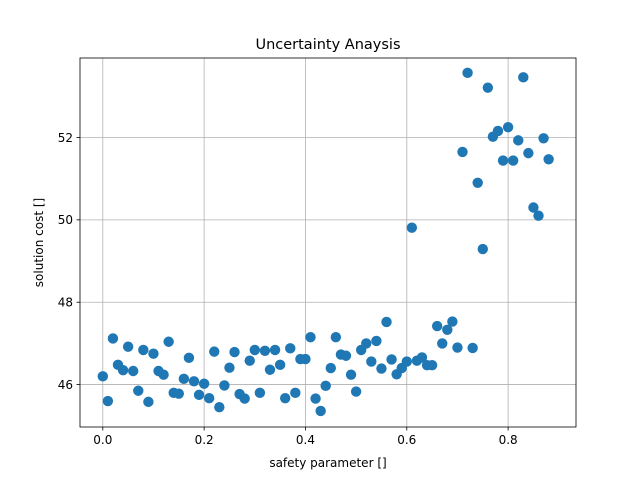  What do you see at coordinates (65, 303) in the screenshot?
I see `y-tick-label: 48` at bounding box center [65, 303].